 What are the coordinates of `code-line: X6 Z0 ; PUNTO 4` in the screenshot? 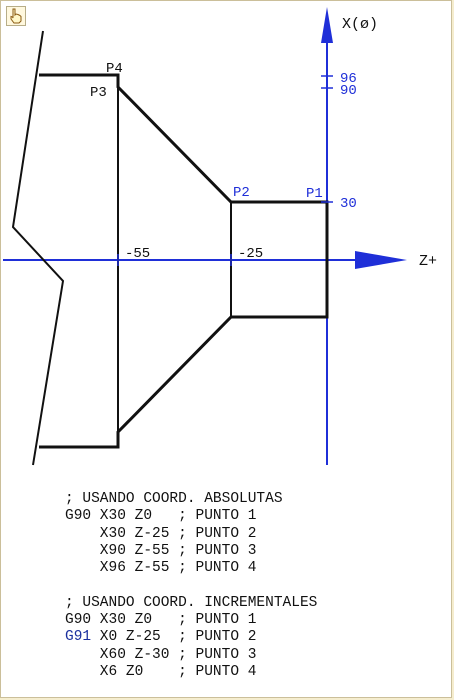 It's located at (255, 672).